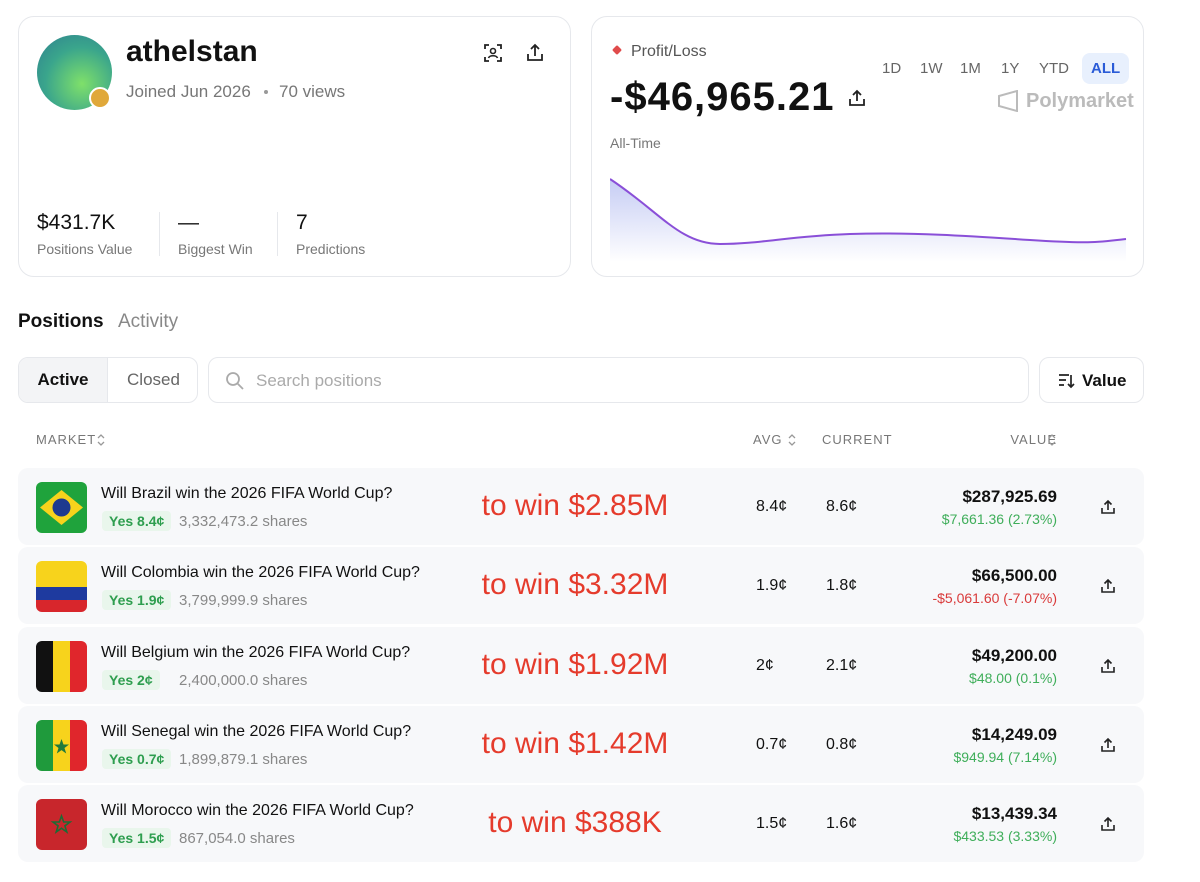 The image size is (1200, 882). Describe the element at coordinates (842, 586) in the screenshot. I see `current-price: 1.8¢` at that location.